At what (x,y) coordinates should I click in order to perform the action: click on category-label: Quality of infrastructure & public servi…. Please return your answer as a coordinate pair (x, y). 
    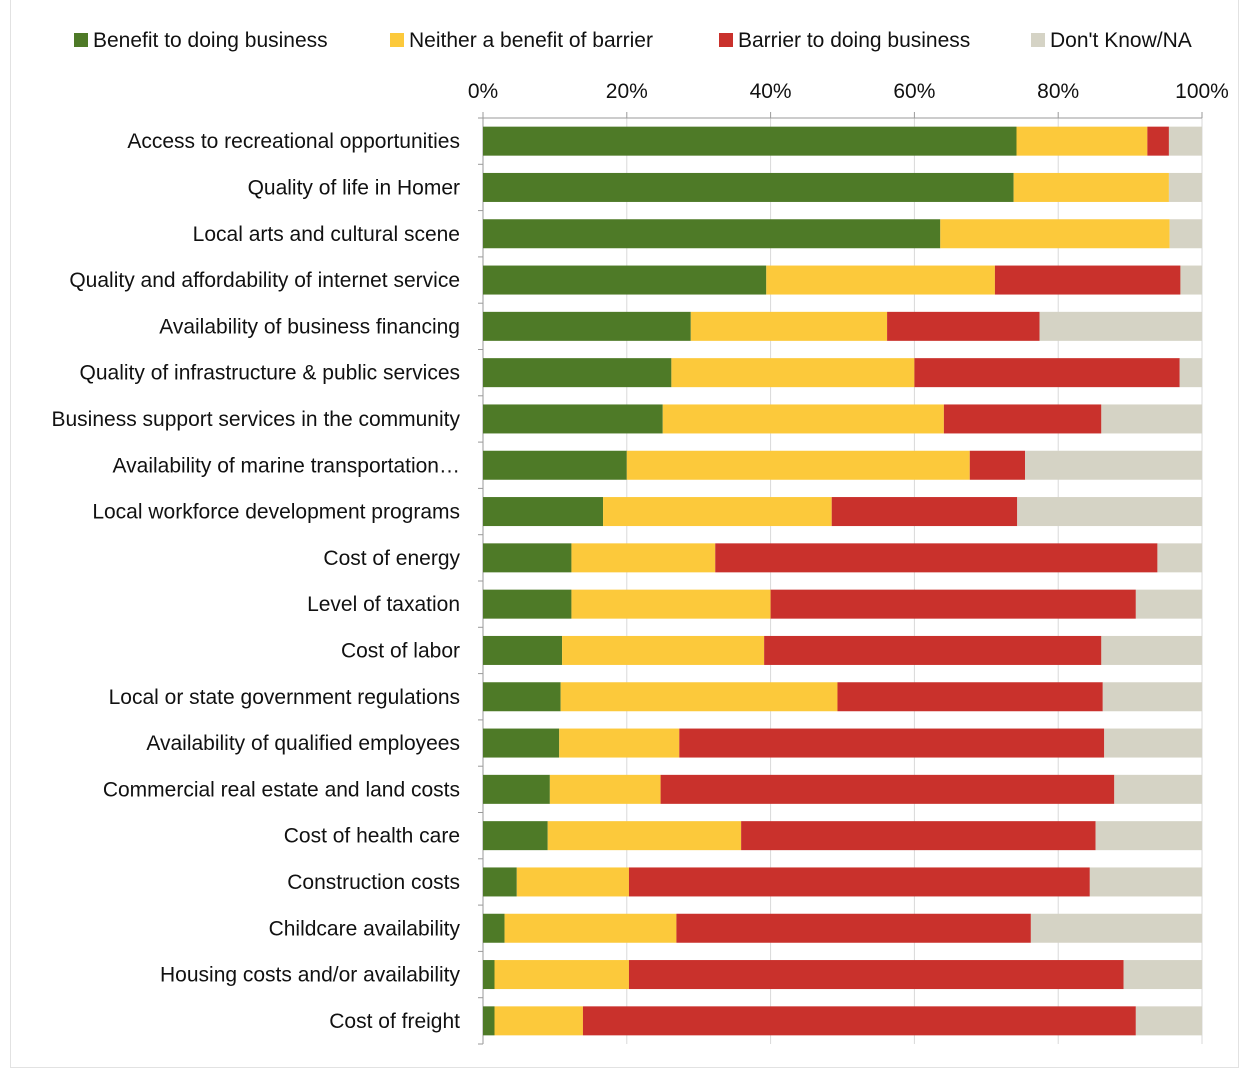
    Looking at the image, I should click on (270, 373).